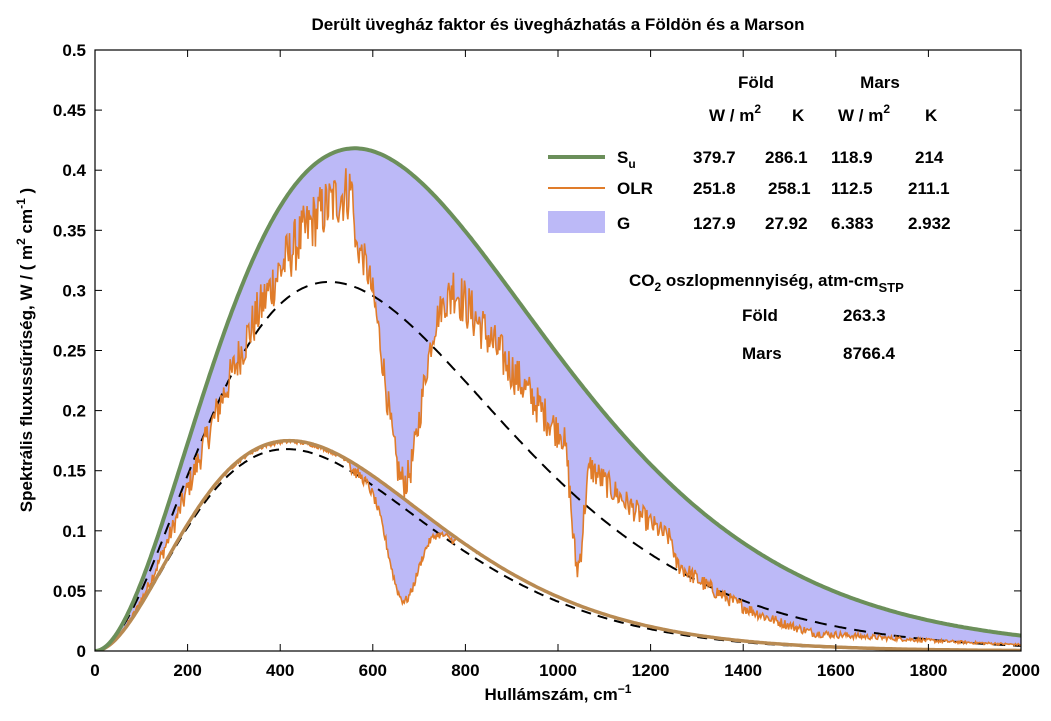  What do you see at coordinates (373, 670) in the screenshot?
I see `x-tick-label: 600` at bounding box center [373, 670].